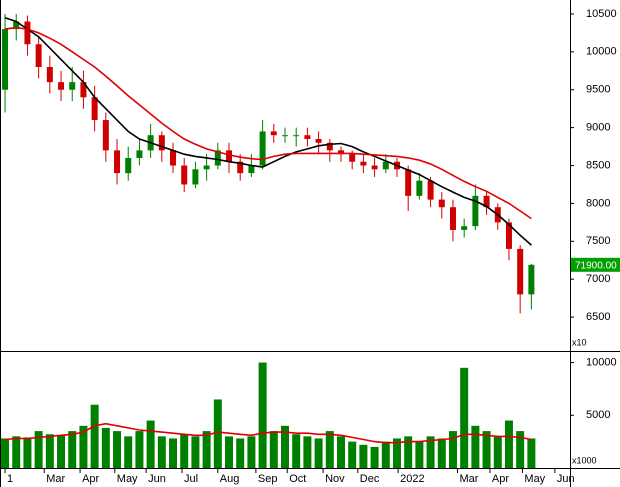 This screenshot has height=487, width=620. I want to click on moving-average, so click(268, 433).